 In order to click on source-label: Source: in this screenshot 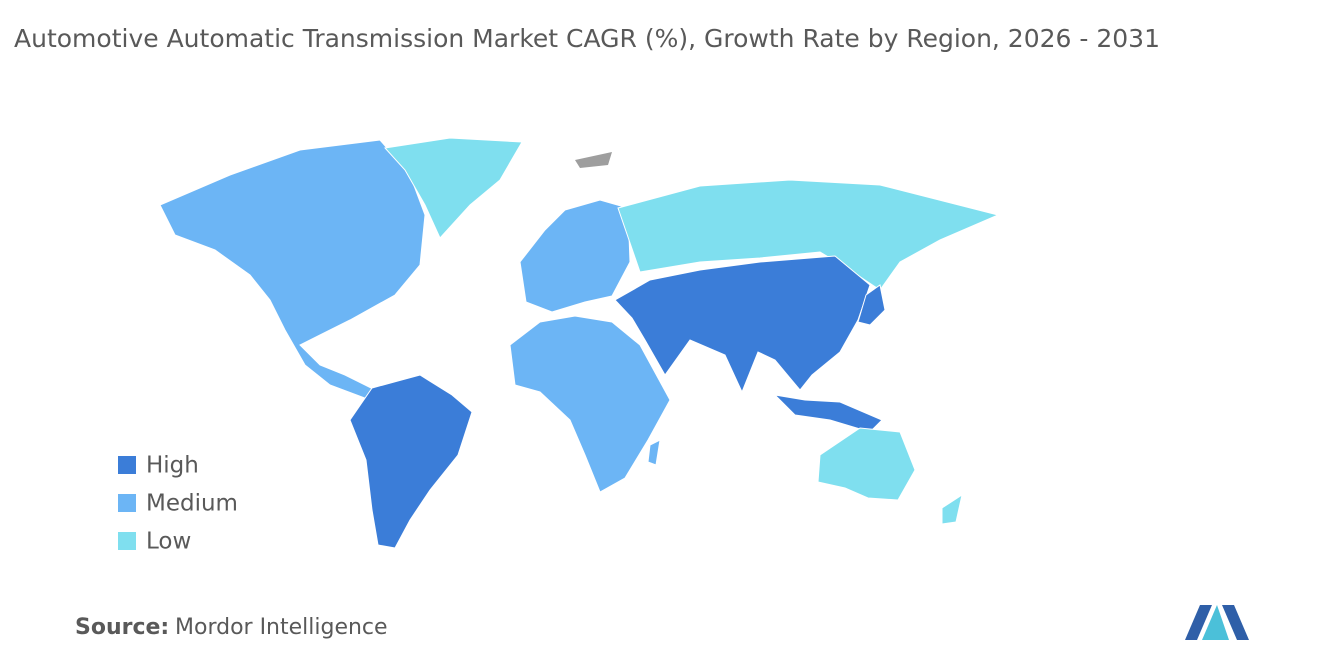, I will do `click(122, 627)`.